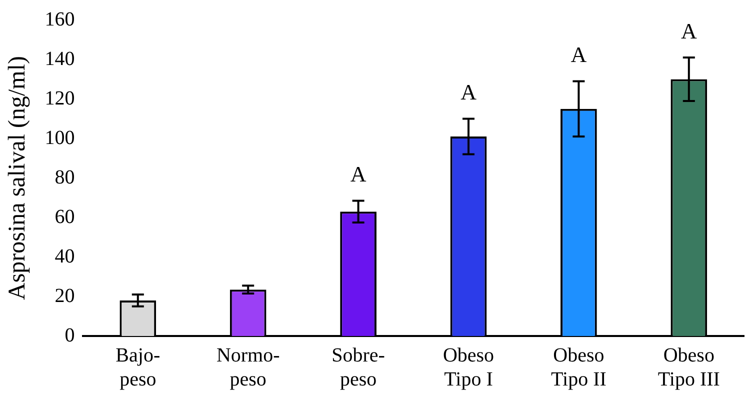 The height and width of the screenshot is (400, 750). Describe the element at coordinates (578, 367) in the screenshot. I see `x-tick-label: Obeso Tipo II` at that location.